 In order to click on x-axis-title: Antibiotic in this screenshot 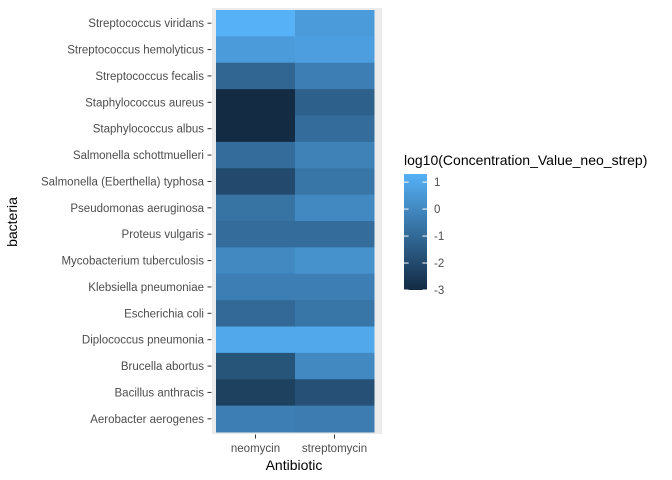, I will do `click(294, 465)`.